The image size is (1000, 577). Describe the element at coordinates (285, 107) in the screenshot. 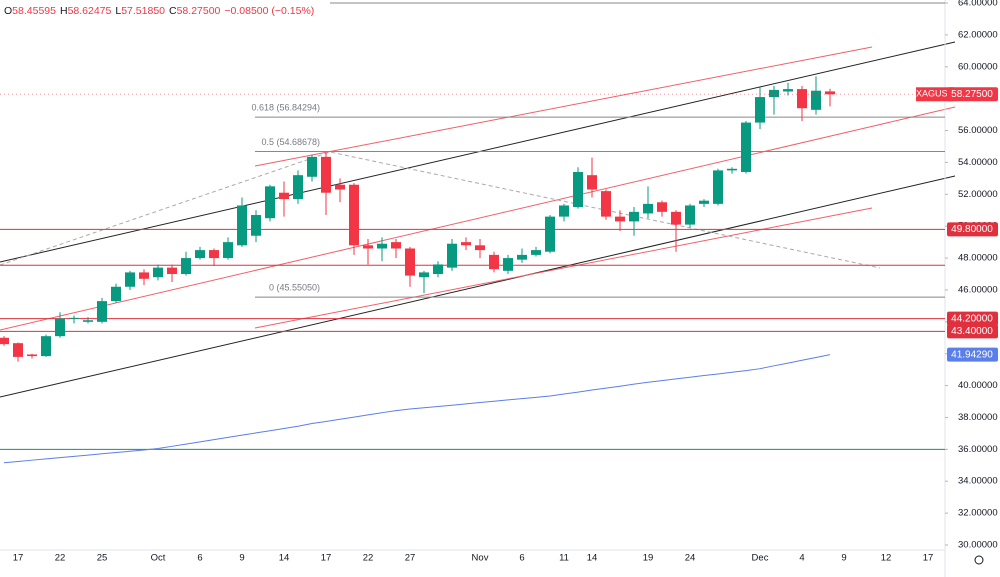

I see `fib-label: 0.618 (56.84294)` at that location.